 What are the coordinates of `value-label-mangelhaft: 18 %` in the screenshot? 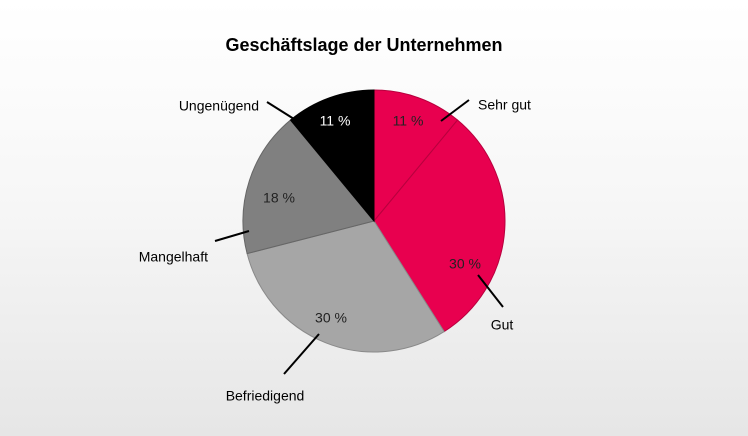 It's located at (279, 198).